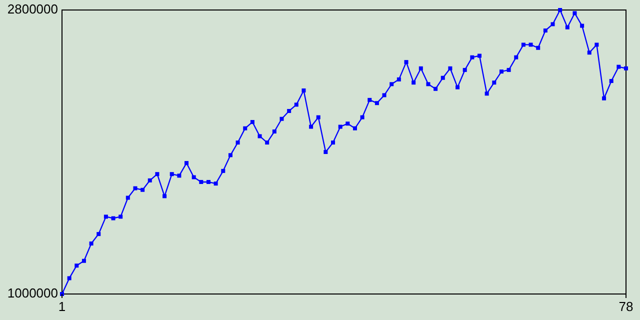  I want to click on x-tick-label: 1, so click(62, 306).